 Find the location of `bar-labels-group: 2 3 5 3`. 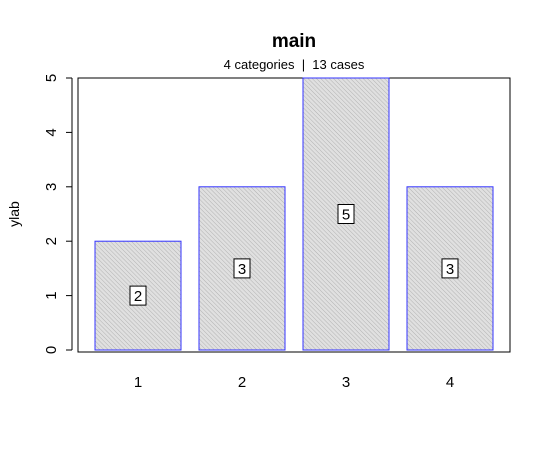

bar-labels-group: 2 3 5 3 is located at coordinates (294, 255).